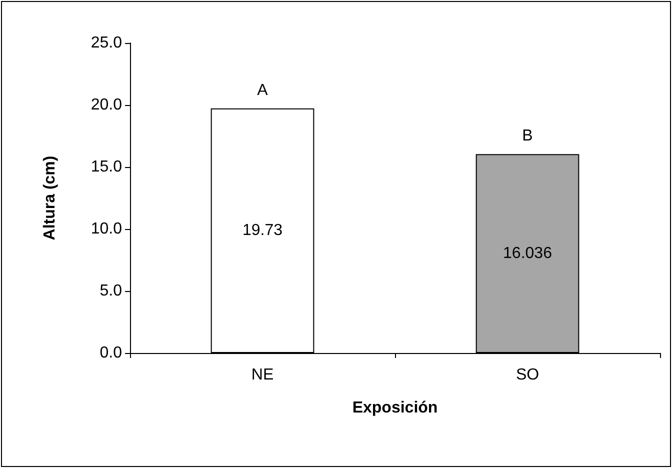  I want to click on y-tick-label: 15.0, so click(106, 167).